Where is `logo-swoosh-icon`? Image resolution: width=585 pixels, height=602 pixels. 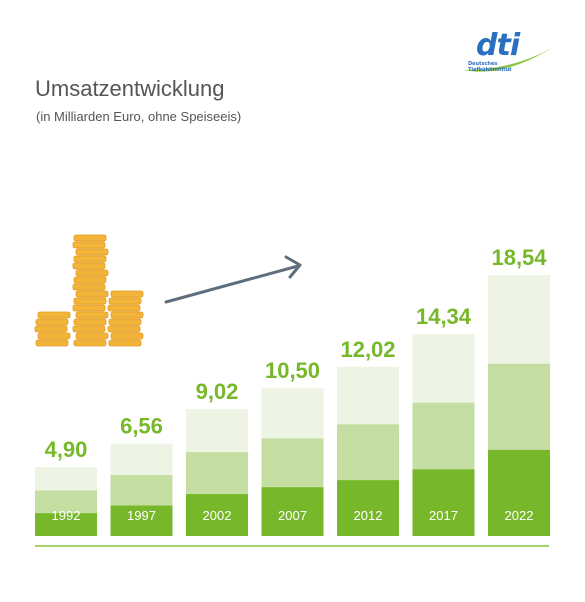 logo-swoosh-icon is located at coordinates (508, 60).